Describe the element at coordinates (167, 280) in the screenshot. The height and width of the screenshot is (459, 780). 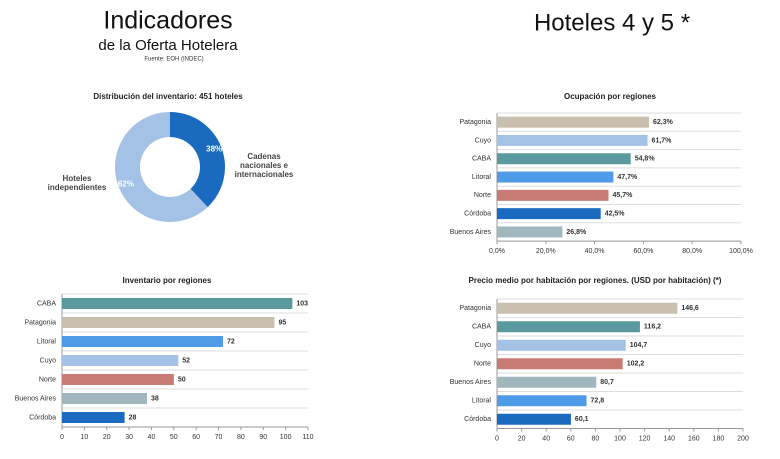
I see `chart-title: Inventario por regiones` at that location.